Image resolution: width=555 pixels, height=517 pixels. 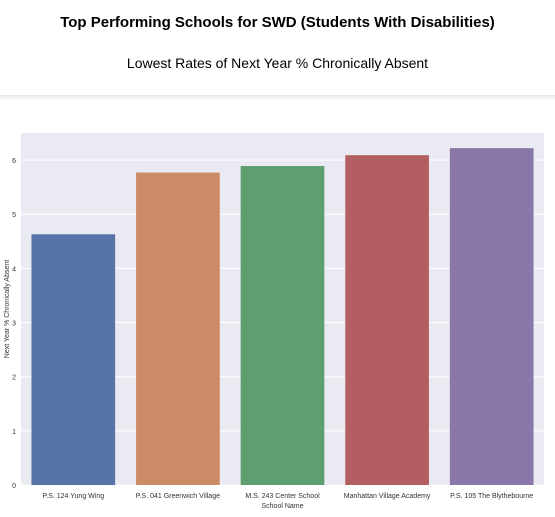 What do you see at coordinates (178, 496) in the screenshot?
I see `x-tick-label: P.S. 041 Greenwich Village` at bounding box center [178, 496].